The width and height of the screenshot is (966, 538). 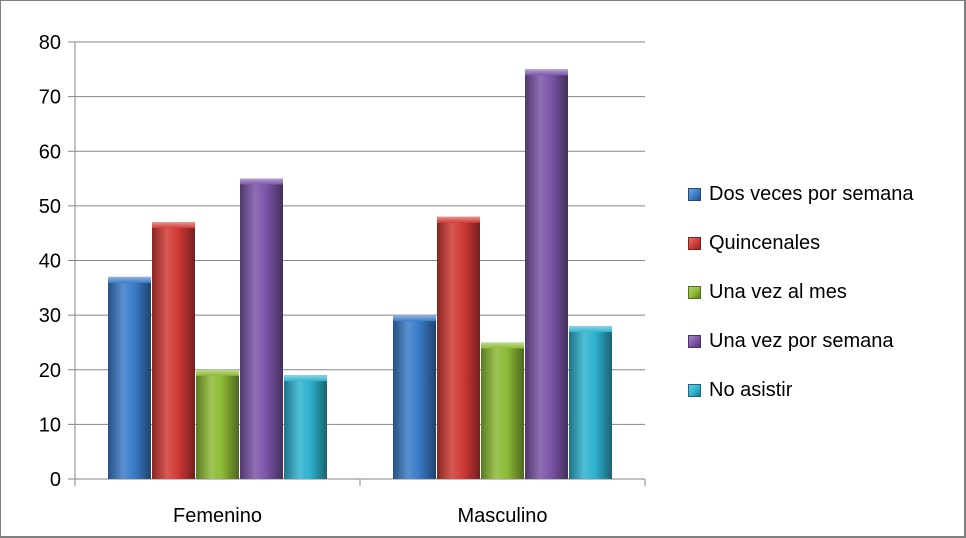 I want to click on legend-item: Una vez por semana, so click(x=801, y=341).